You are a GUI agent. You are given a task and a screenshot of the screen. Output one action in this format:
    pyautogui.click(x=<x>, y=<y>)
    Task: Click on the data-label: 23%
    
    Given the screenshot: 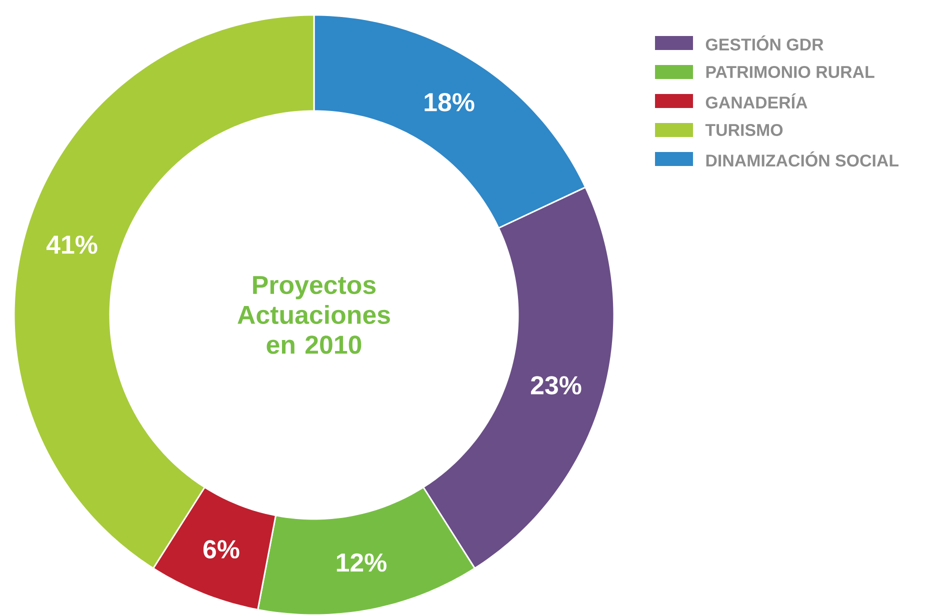 What is the action you would take?
    pyautogui.click(x=556, y=385)
    